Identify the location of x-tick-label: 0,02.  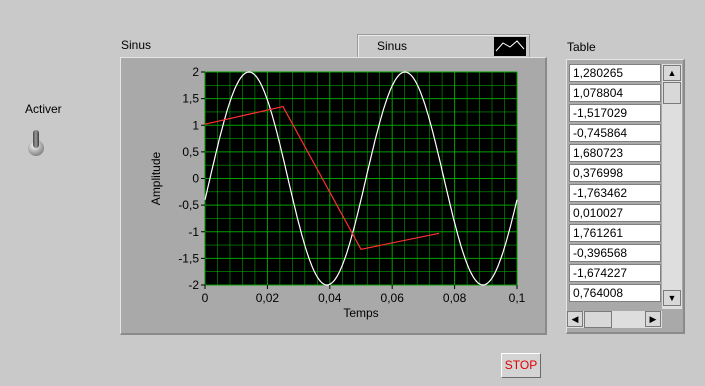
(268, 298).